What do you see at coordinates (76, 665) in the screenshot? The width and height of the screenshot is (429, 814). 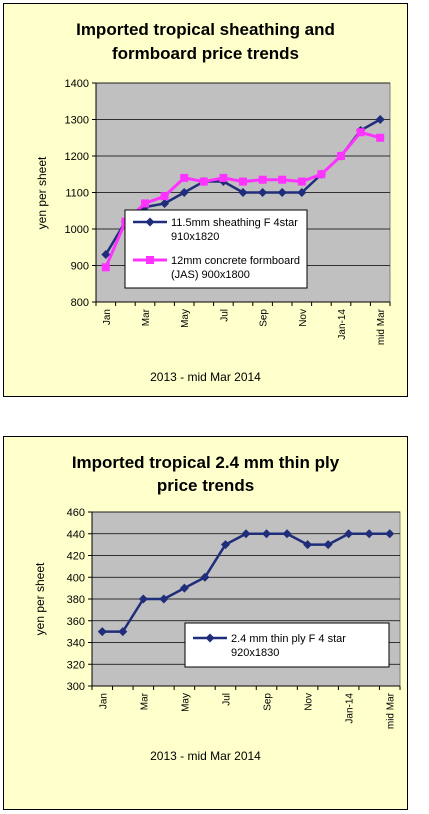 I see `y-tick-label: 320` at bounding box center [76, 665].